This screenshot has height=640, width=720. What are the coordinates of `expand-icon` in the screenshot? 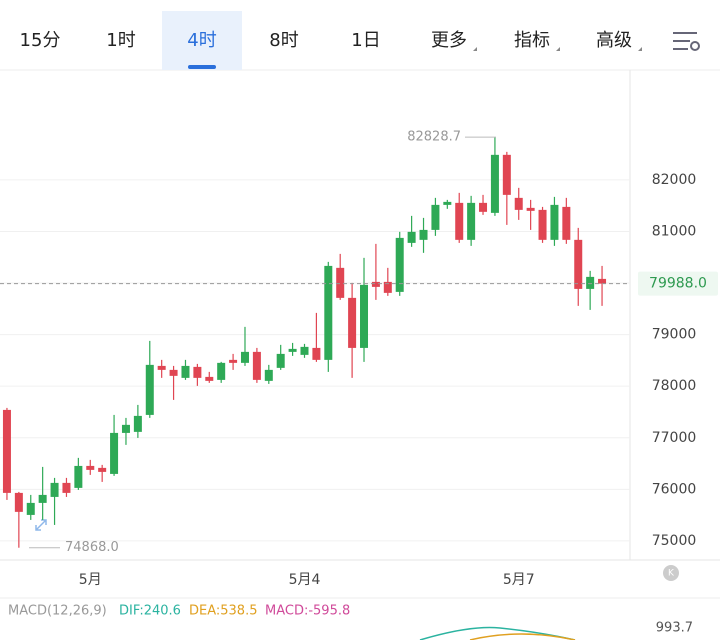 It's located at (41, 525).